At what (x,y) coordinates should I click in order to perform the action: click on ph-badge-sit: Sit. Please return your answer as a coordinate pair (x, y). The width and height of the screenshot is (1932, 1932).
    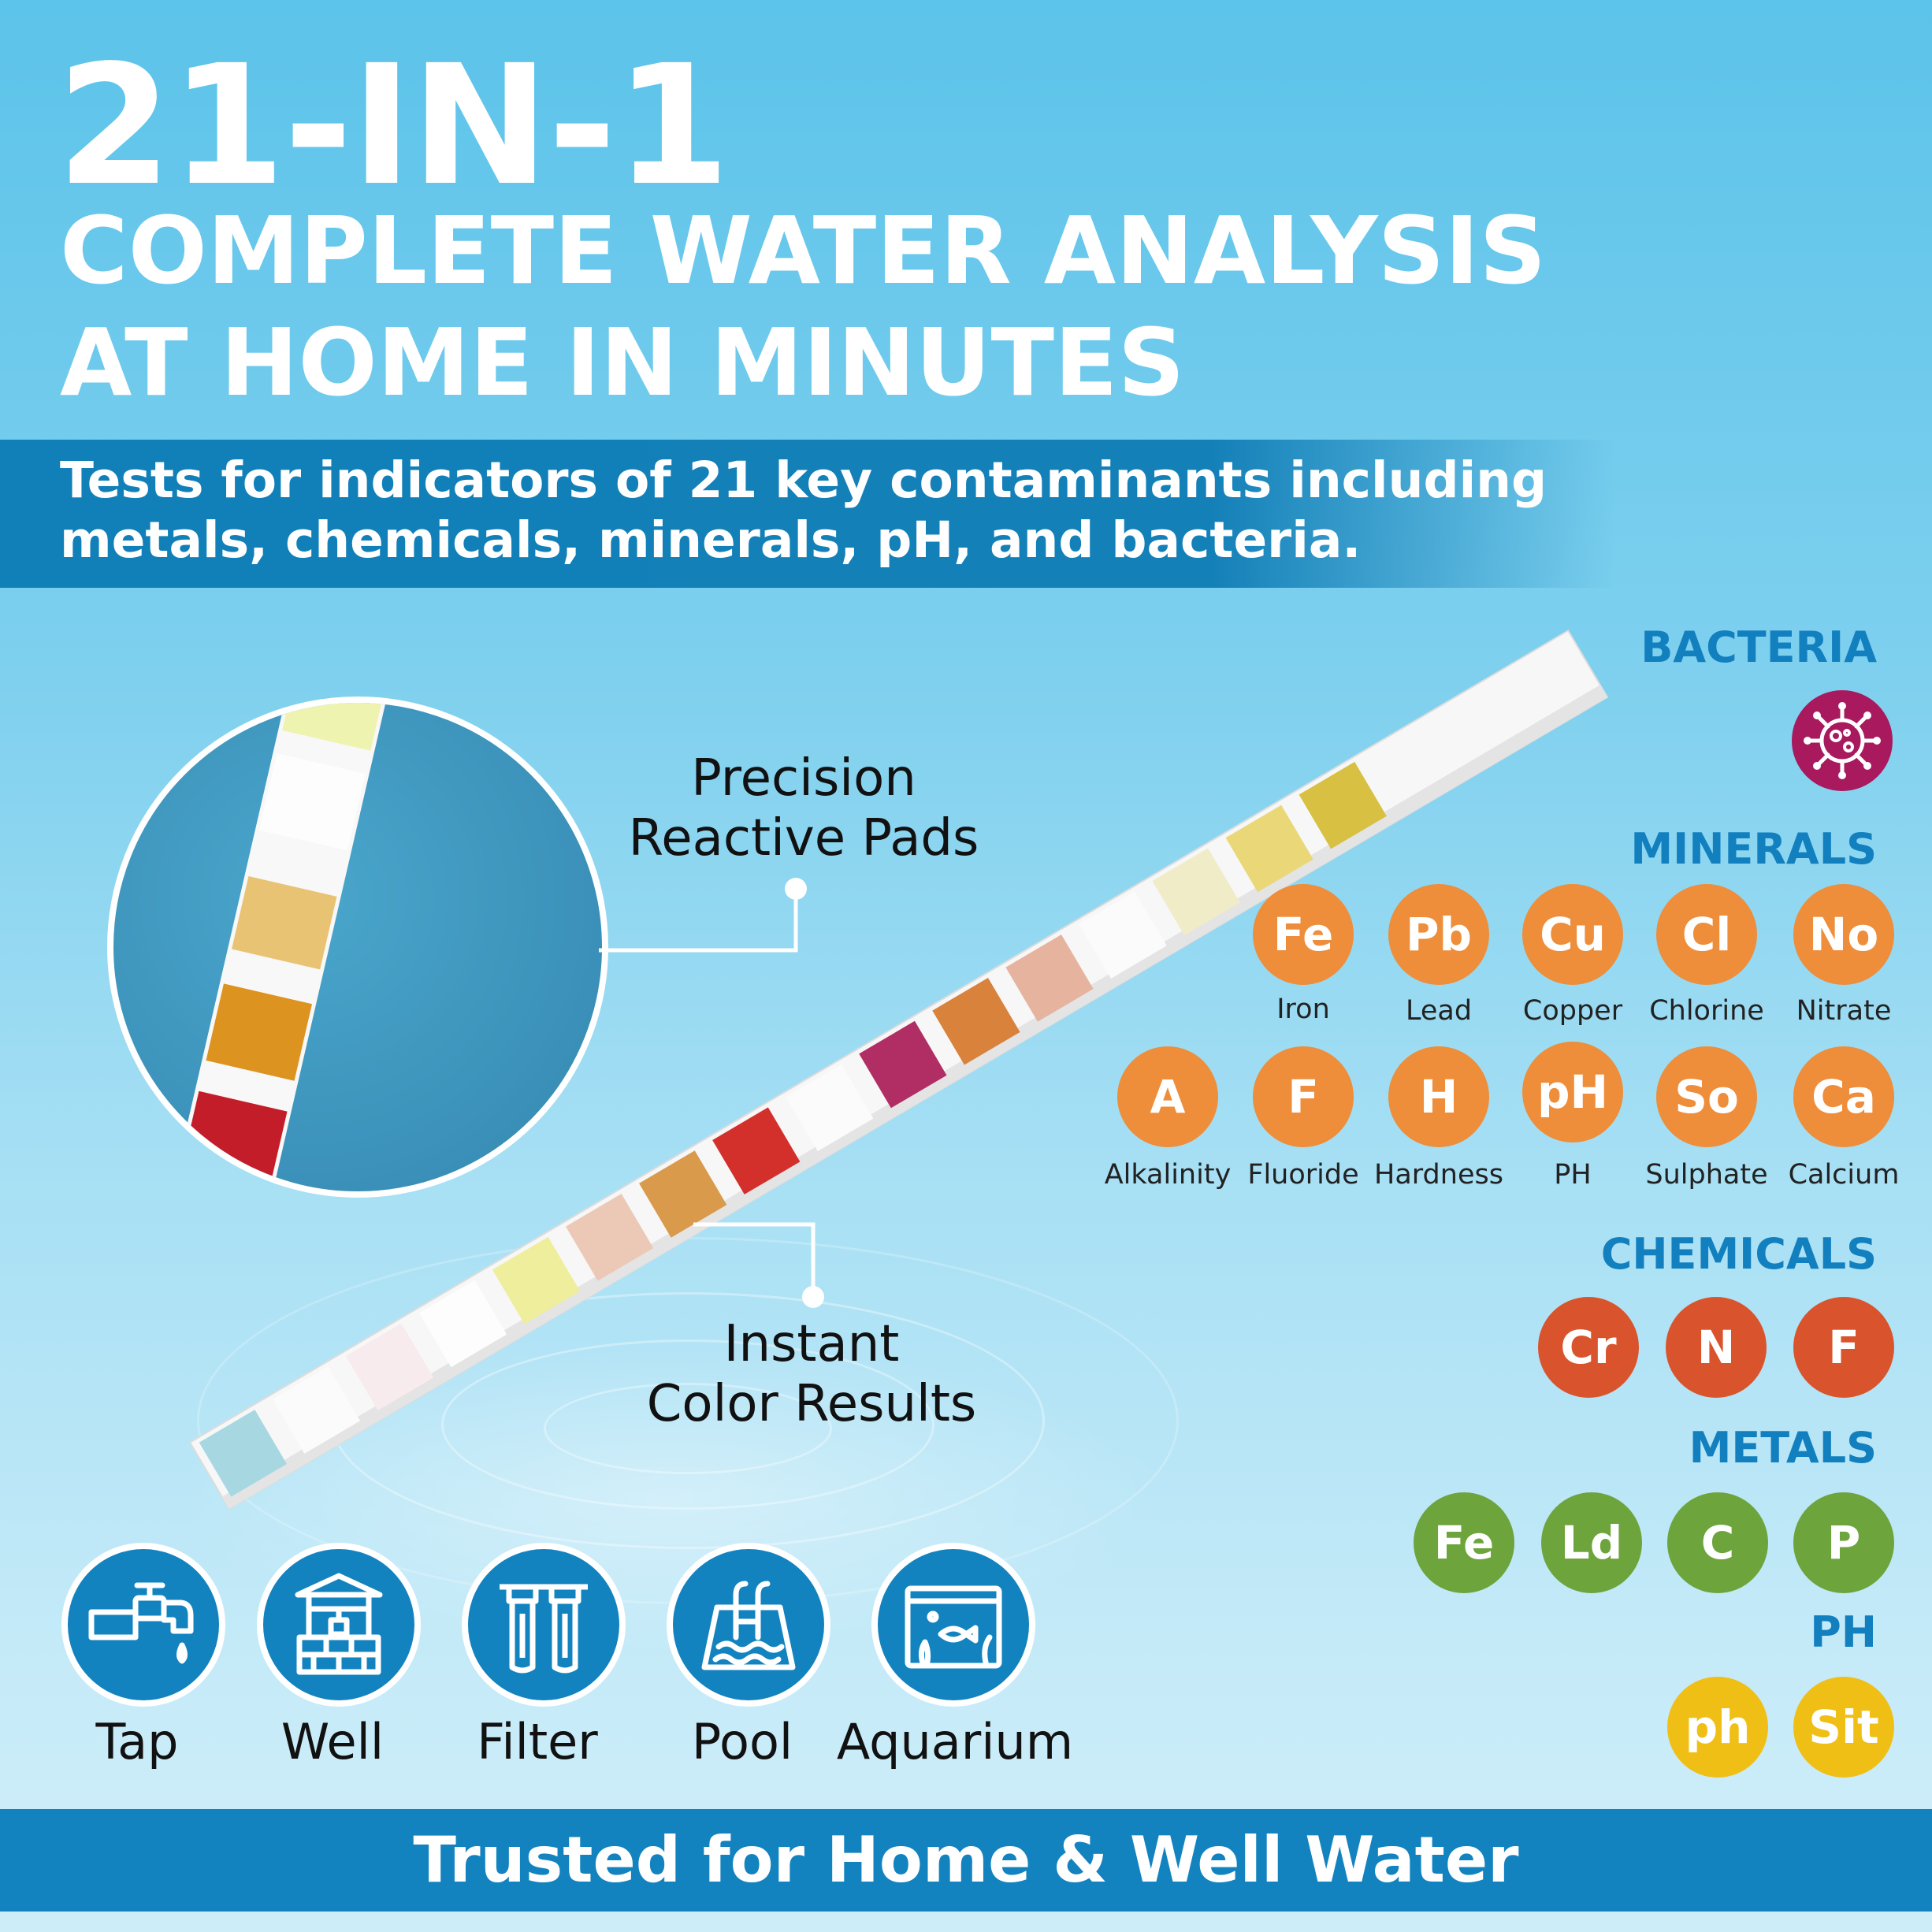
    Looking at the image, I should click on (1843, 1727).